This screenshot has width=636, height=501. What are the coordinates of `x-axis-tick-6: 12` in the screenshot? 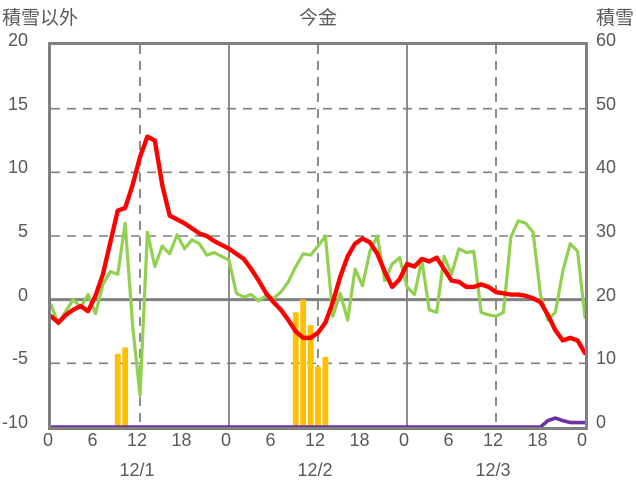 It's located at (315, 440).